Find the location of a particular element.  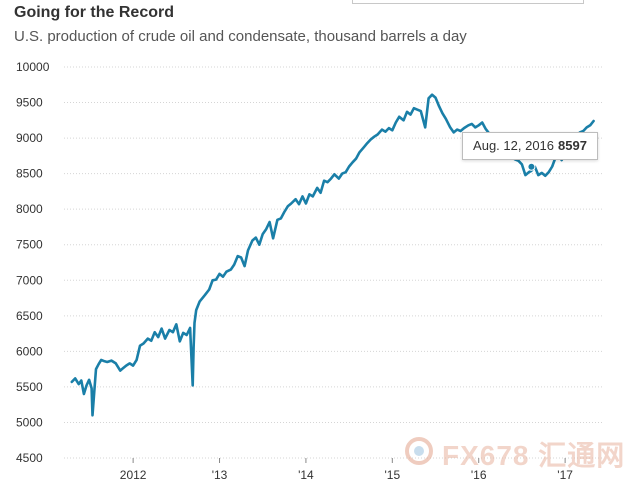

marker-layer is located at coordinates (531, 166).